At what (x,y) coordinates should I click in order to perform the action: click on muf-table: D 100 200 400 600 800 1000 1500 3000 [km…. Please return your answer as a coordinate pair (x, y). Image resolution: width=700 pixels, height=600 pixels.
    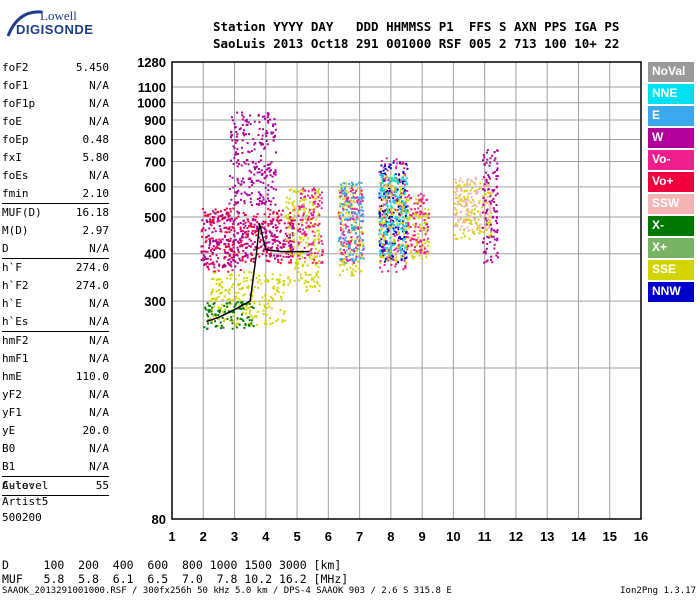
    Looking at the image, I should click on (175, 572).